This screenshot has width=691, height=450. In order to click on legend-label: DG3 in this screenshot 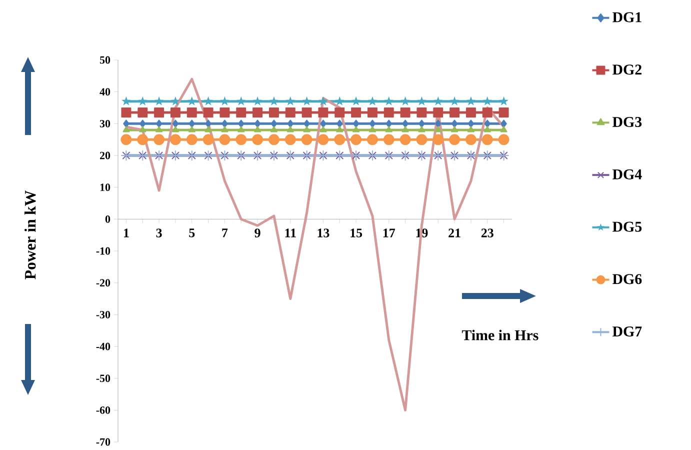, I will do `click(627, 122)`.